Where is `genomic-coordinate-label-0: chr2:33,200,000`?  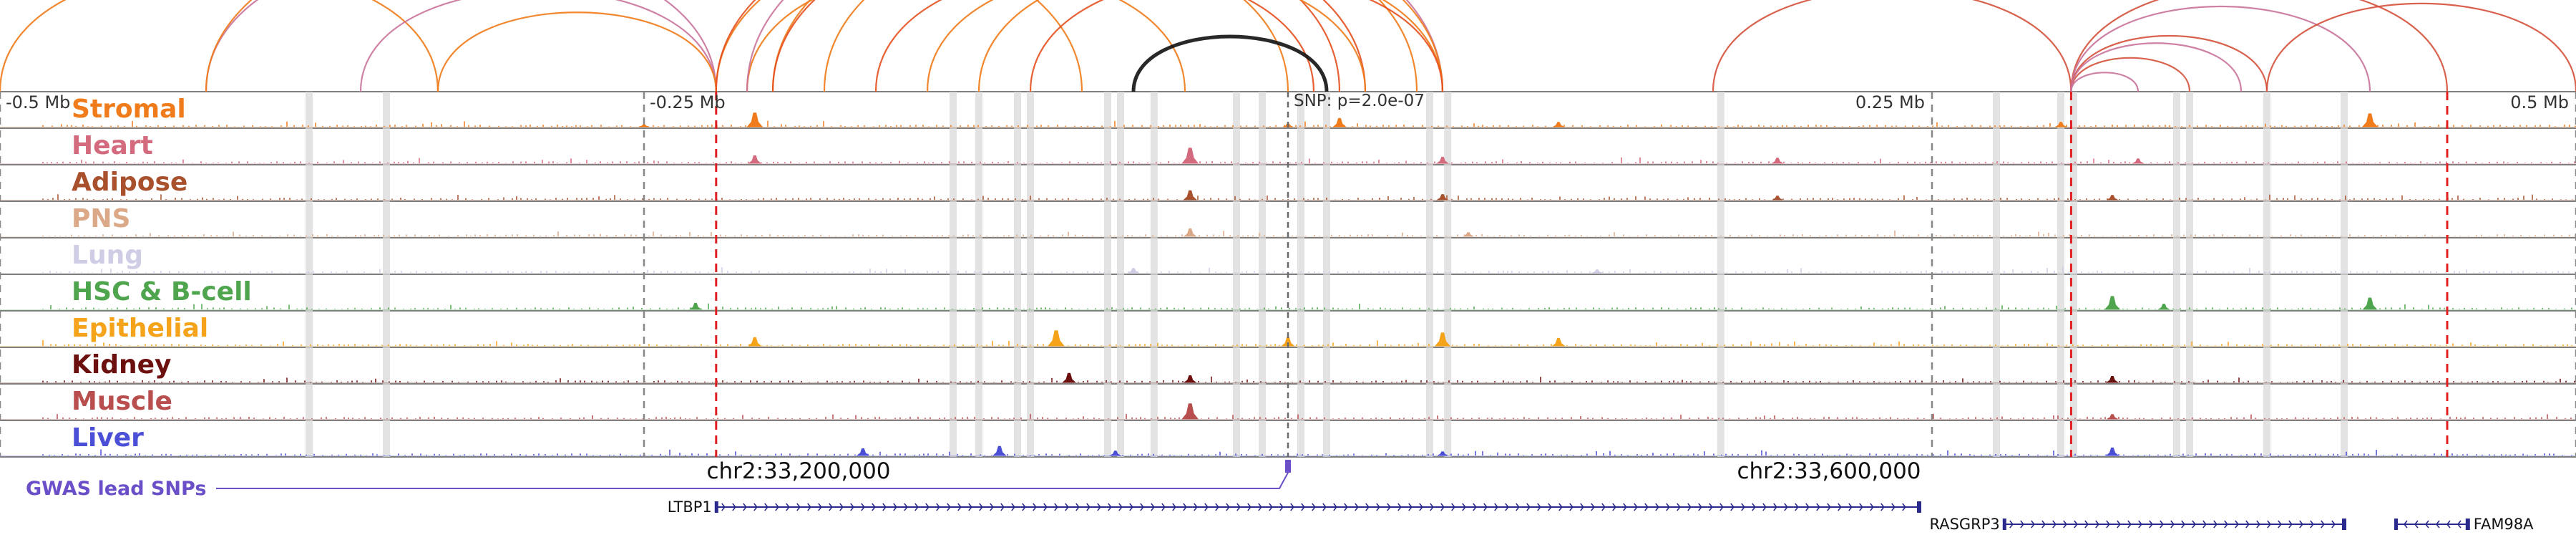
genomic-coordinate-label-0: chr2:33,200,000 is located at coordinates (798, 471).